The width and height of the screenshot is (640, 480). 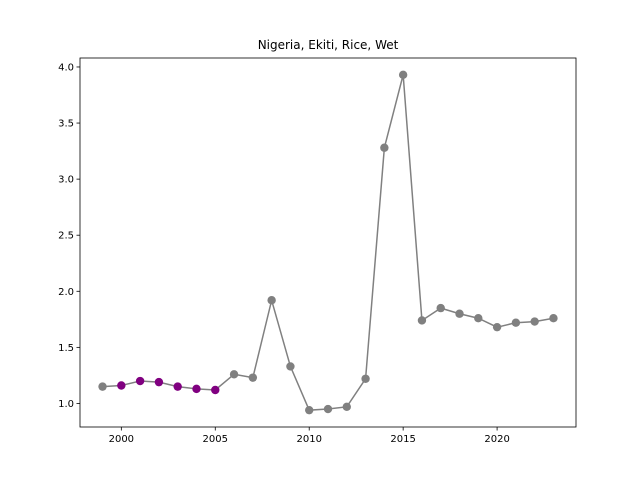 What do you see at coordinates (121, 439) in the screenshot?
I see `x-tick-label: 2000` at bounding box center [121, 439].